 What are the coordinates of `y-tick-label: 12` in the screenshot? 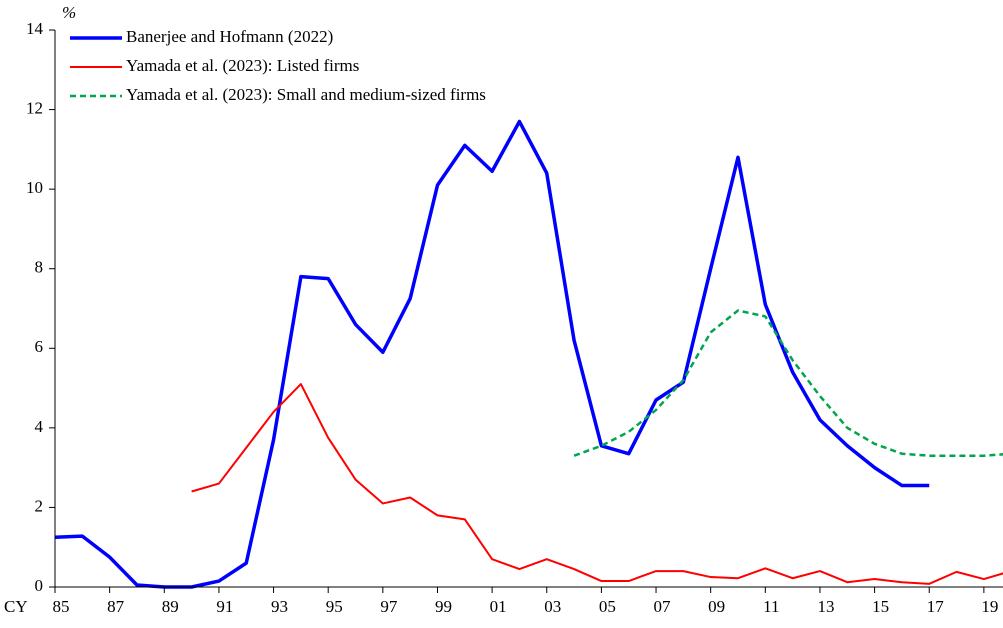 It's located at (34, 107).